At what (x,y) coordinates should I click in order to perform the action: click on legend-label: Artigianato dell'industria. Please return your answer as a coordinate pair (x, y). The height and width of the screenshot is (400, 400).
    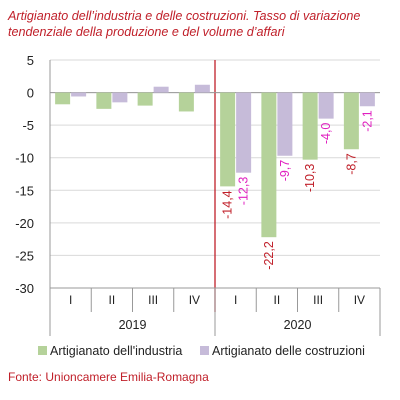
    Looking at the image, I should click on (116, 351).